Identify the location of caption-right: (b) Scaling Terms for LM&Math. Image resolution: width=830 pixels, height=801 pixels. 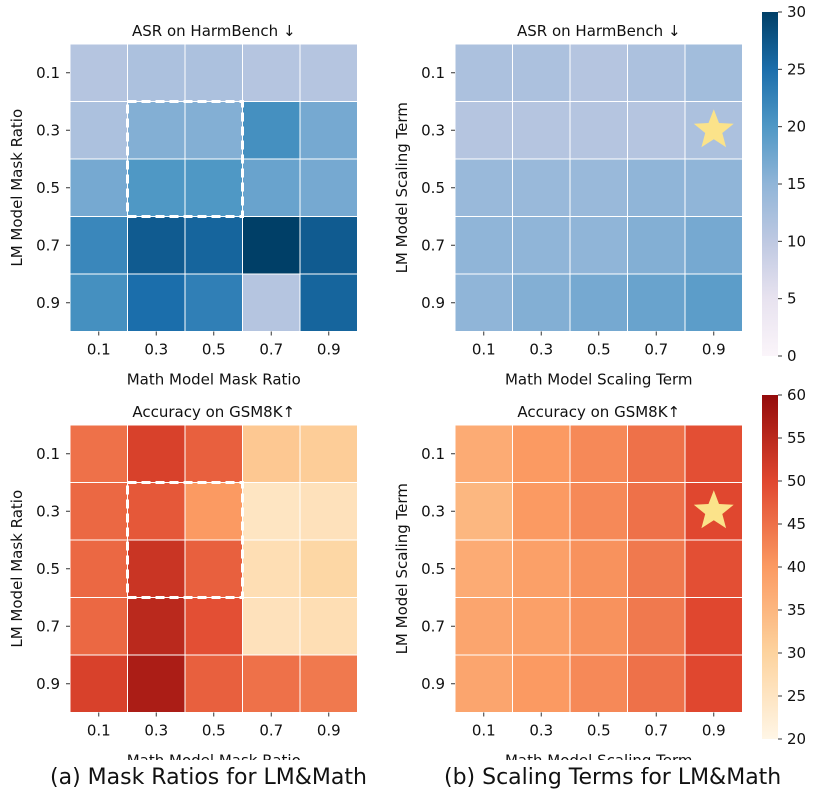
(613, 777).